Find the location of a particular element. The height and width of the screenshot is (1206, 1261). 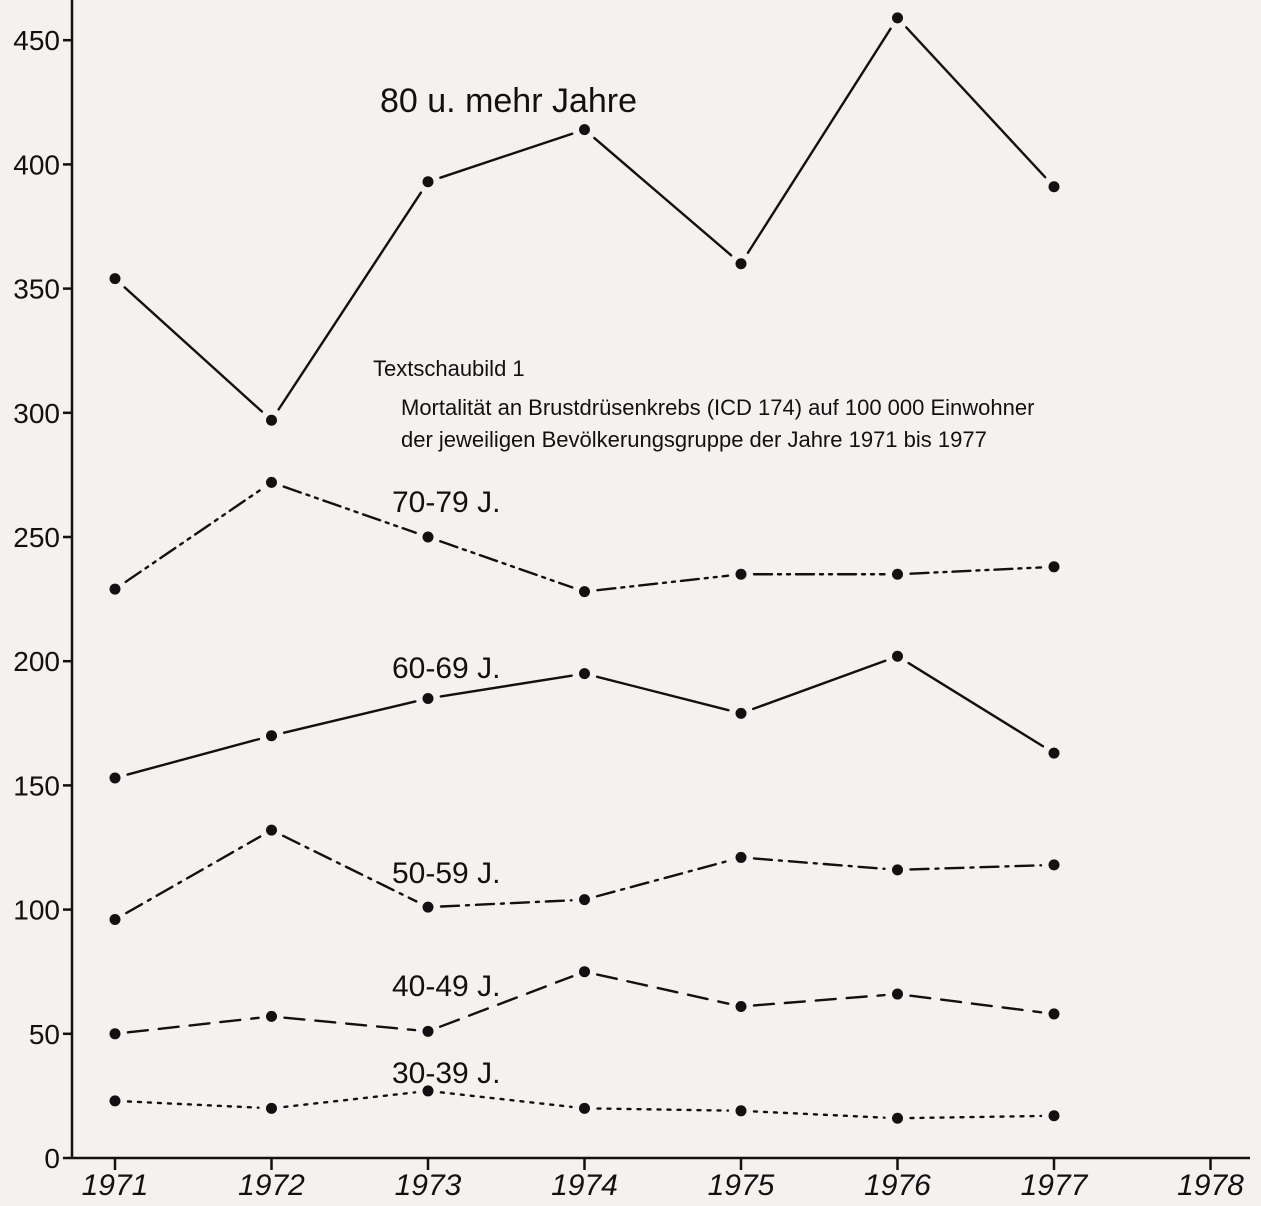

series-label: 40-49 J. is located at coordinates (446, 986).